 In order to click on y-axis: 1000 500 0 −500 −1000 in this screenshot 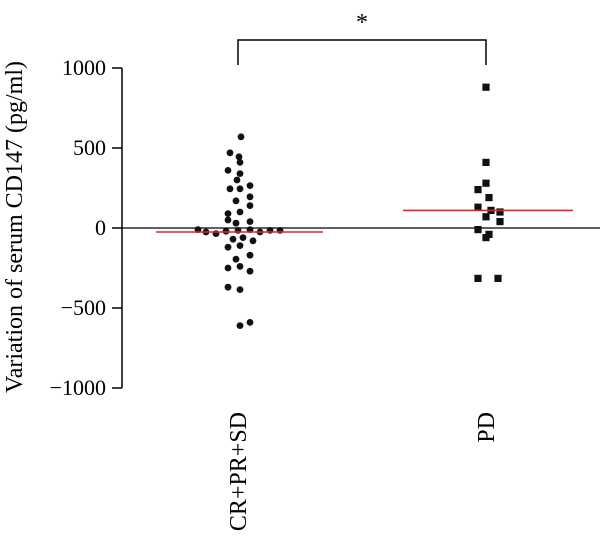, I will do `click(86, 227)`.